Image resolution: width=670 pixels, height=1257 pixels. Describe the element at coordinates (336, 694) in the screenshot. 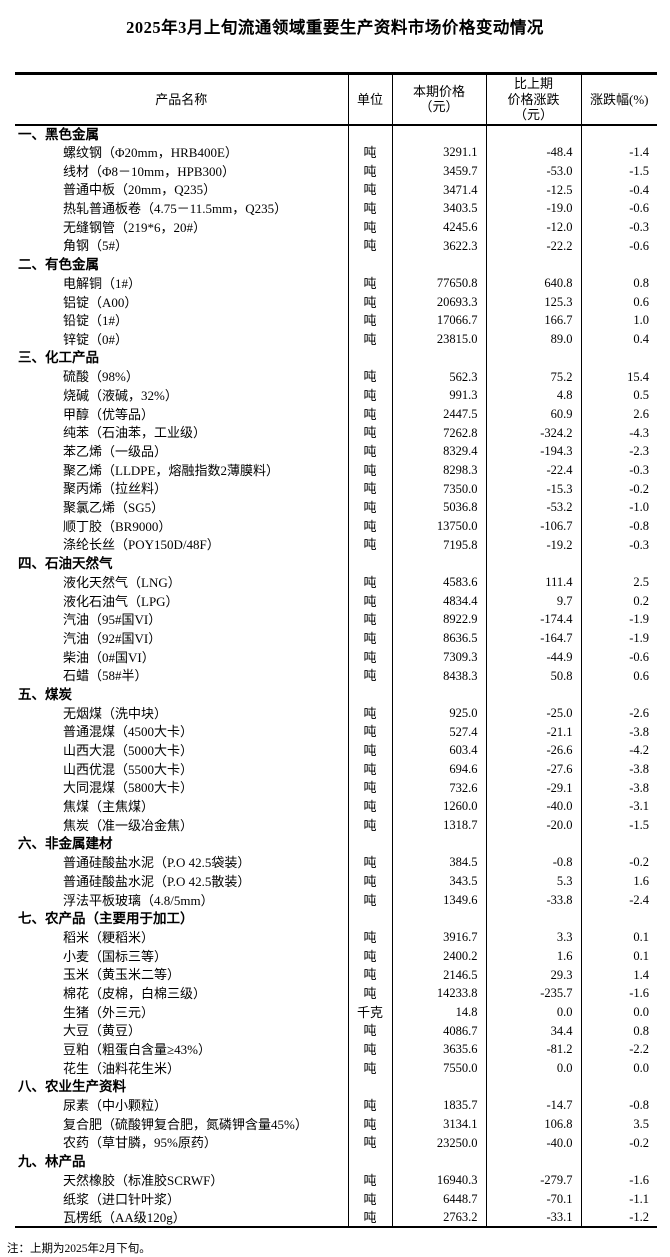

I see `section-row: 五、煤炭` at that location.